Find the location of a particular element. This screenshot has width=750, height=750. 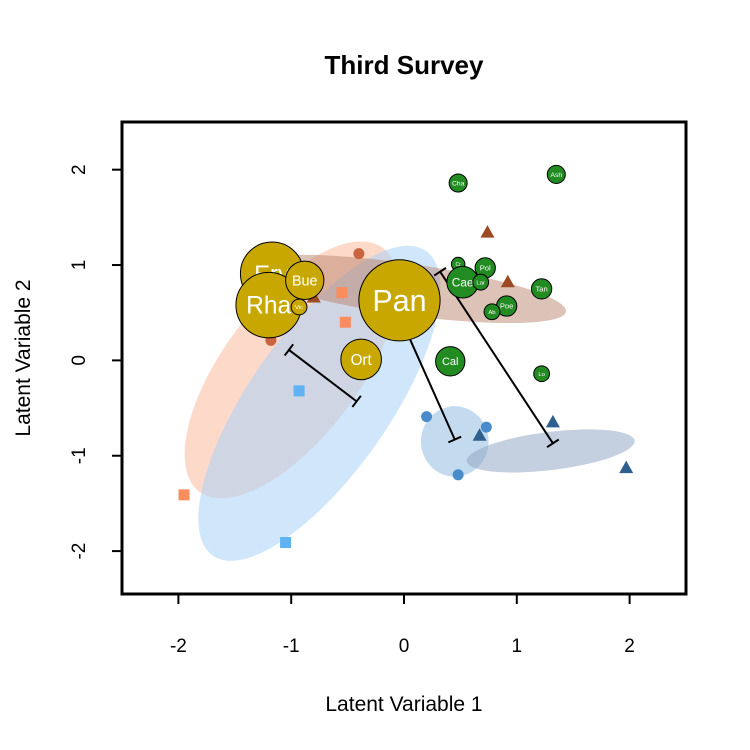

chart-title: Third Survey is located at coordinates (404, 65).